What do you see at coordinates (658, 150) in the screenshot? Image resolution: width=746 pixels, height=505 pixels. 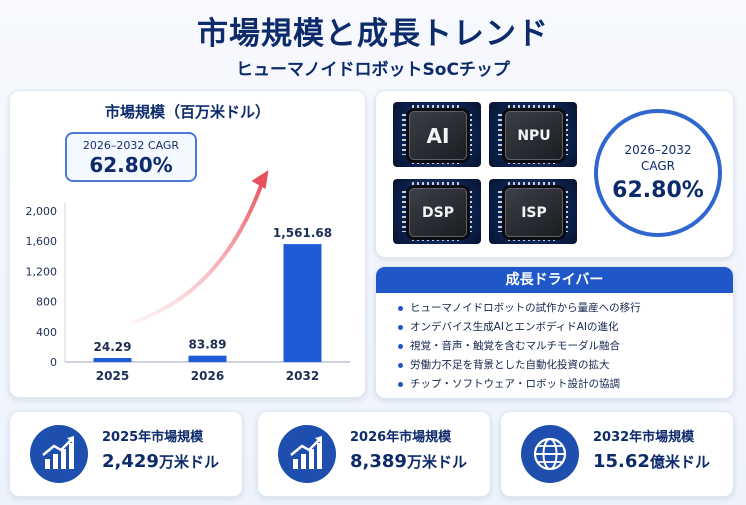 I see `cagr-circle-period: 2026–2032` at bounding box center [658, 150].